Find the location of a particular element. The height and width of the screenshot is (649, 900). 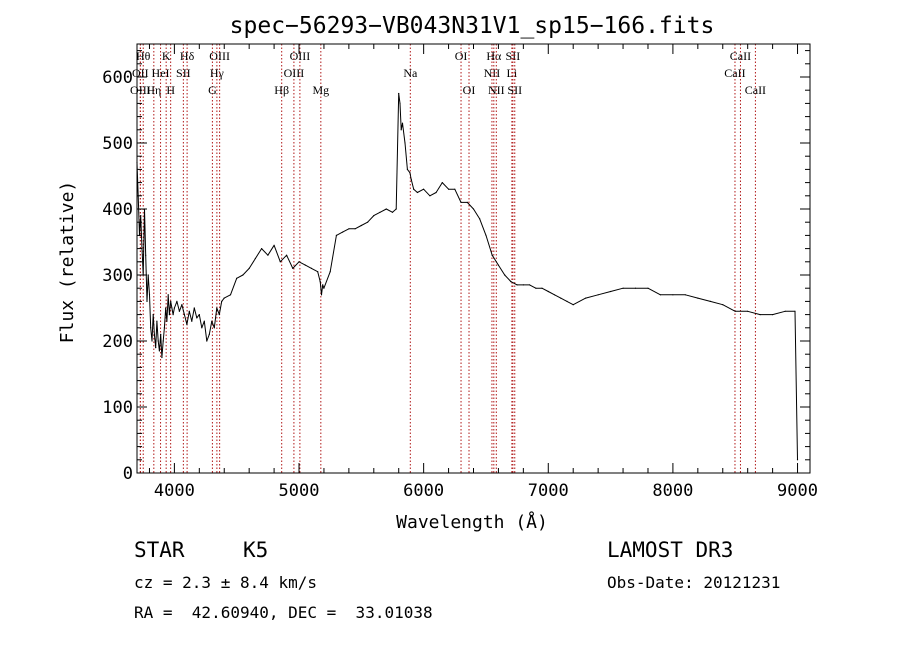

y-tick-label-2: 200 is located at coordinates (117, 342).